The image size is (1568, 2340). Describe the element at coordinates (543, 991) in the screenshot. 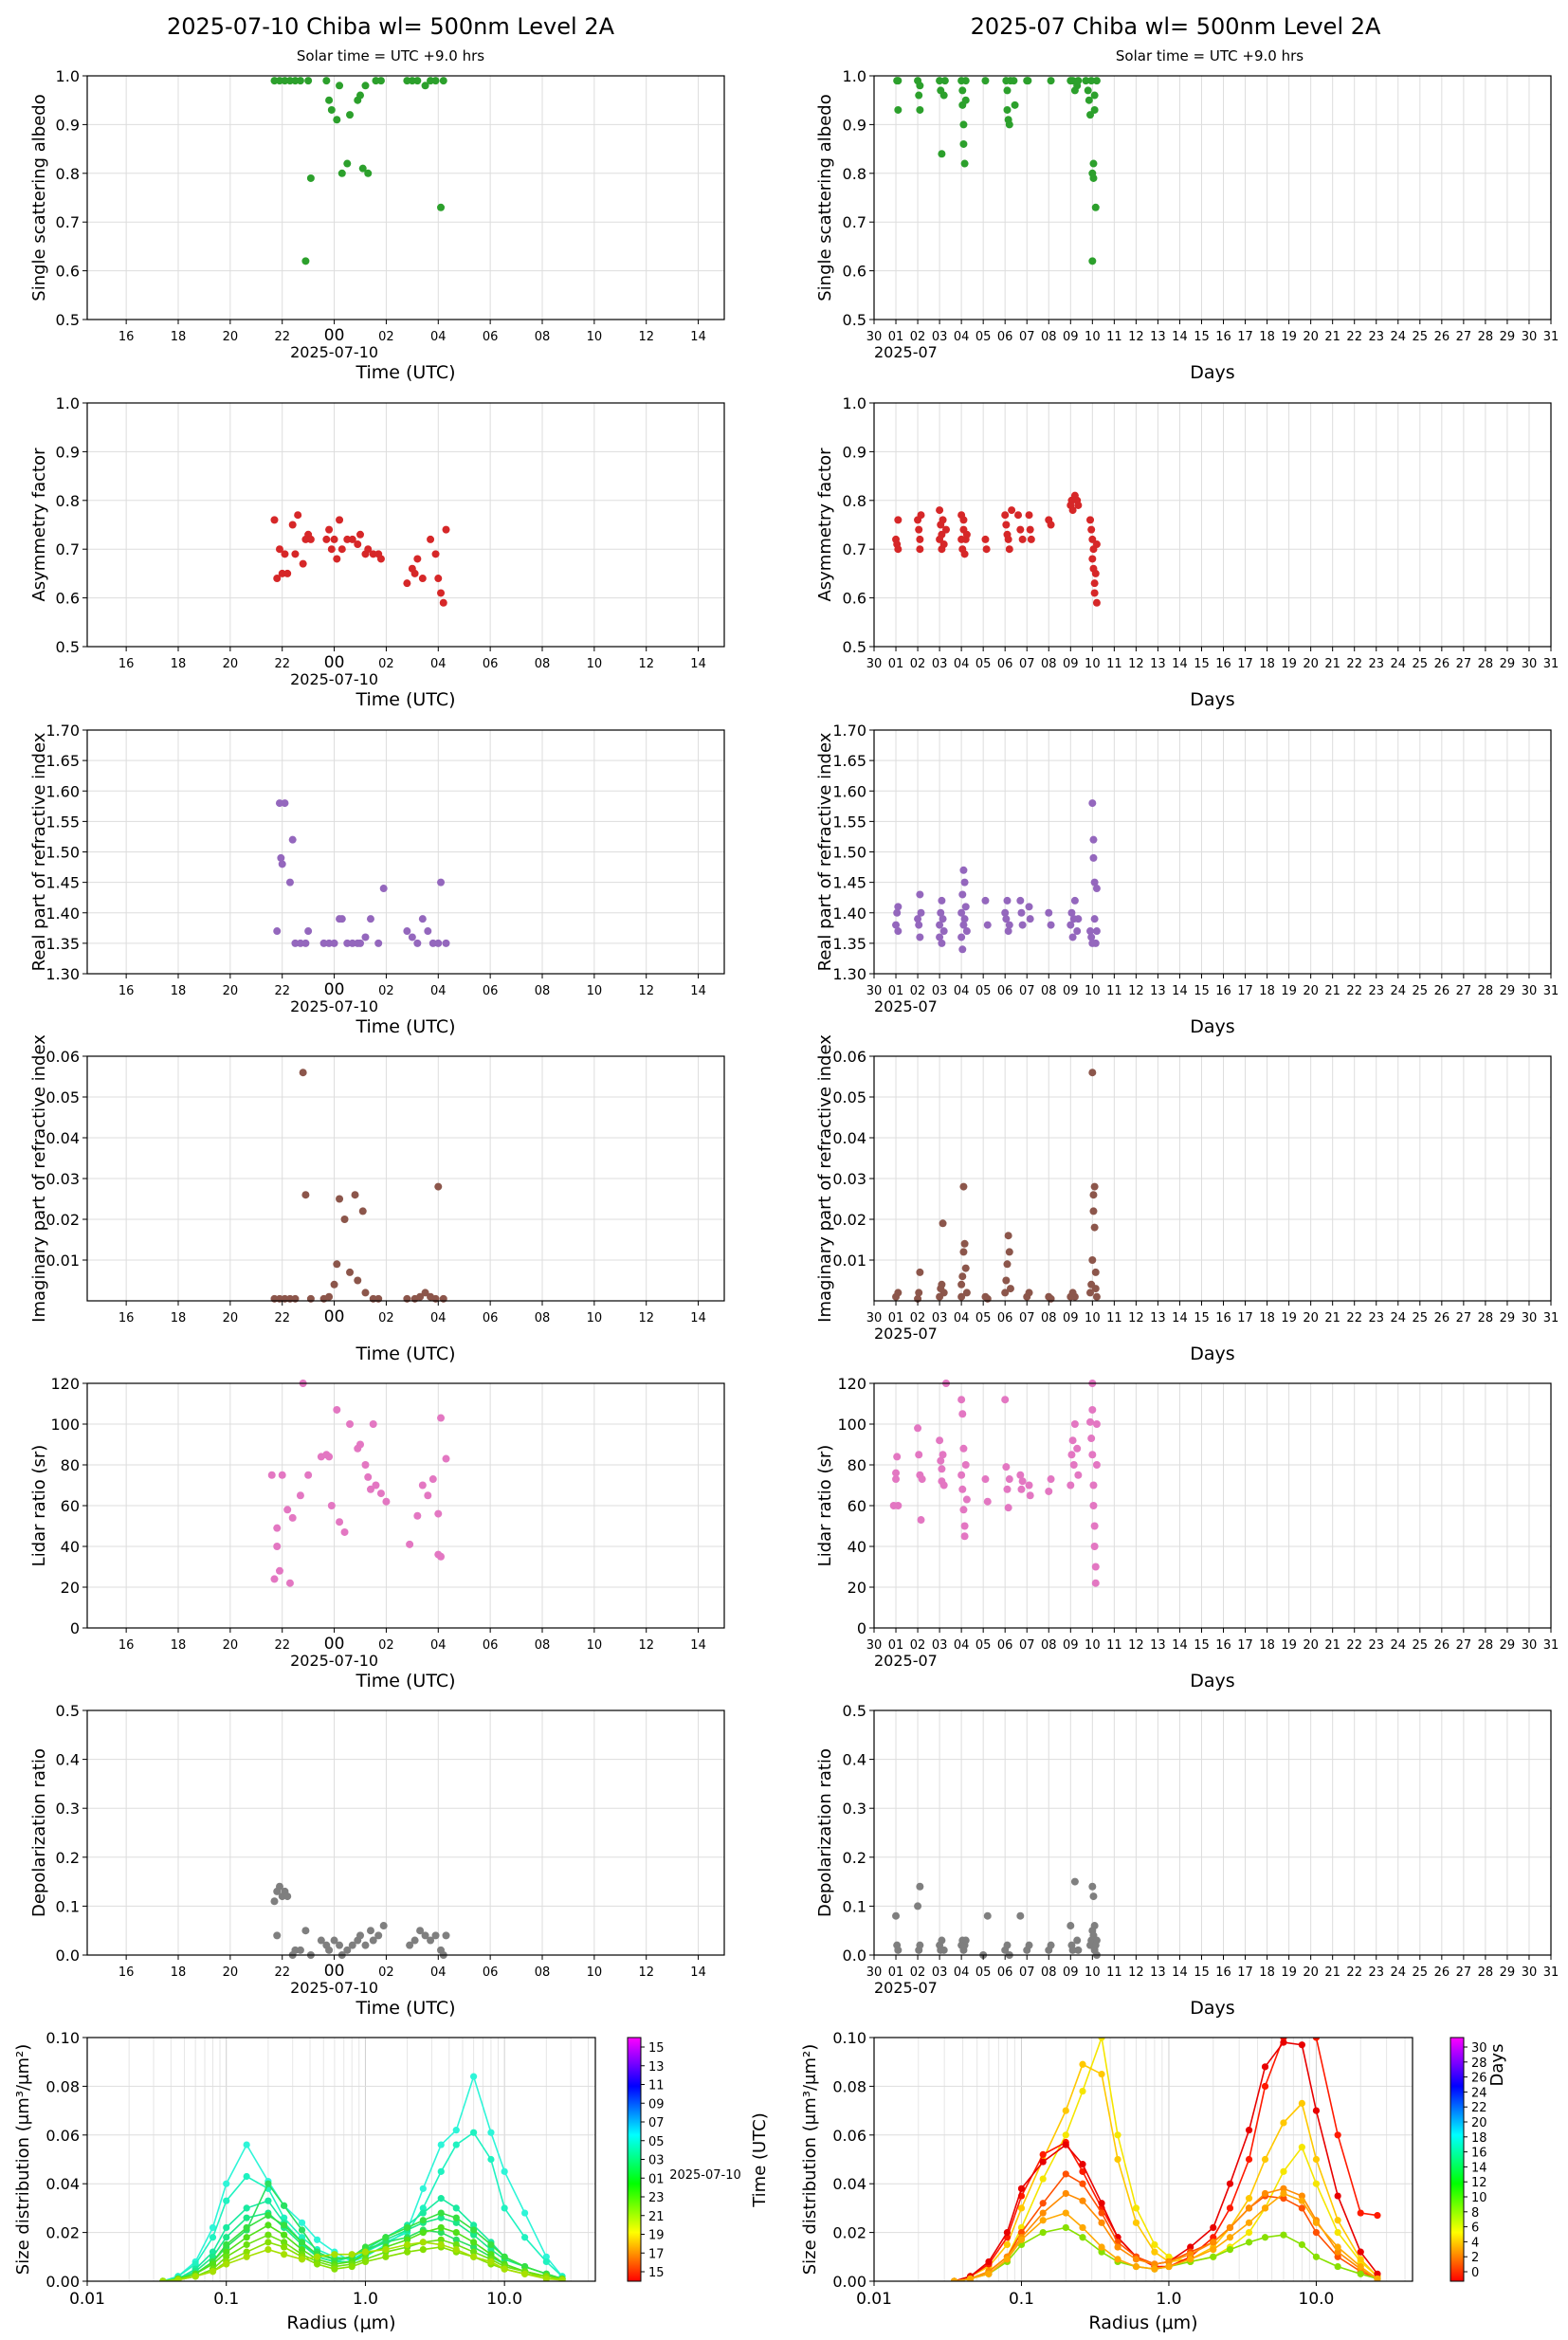

I see `realri-day-xtick-label: 08` at that location.